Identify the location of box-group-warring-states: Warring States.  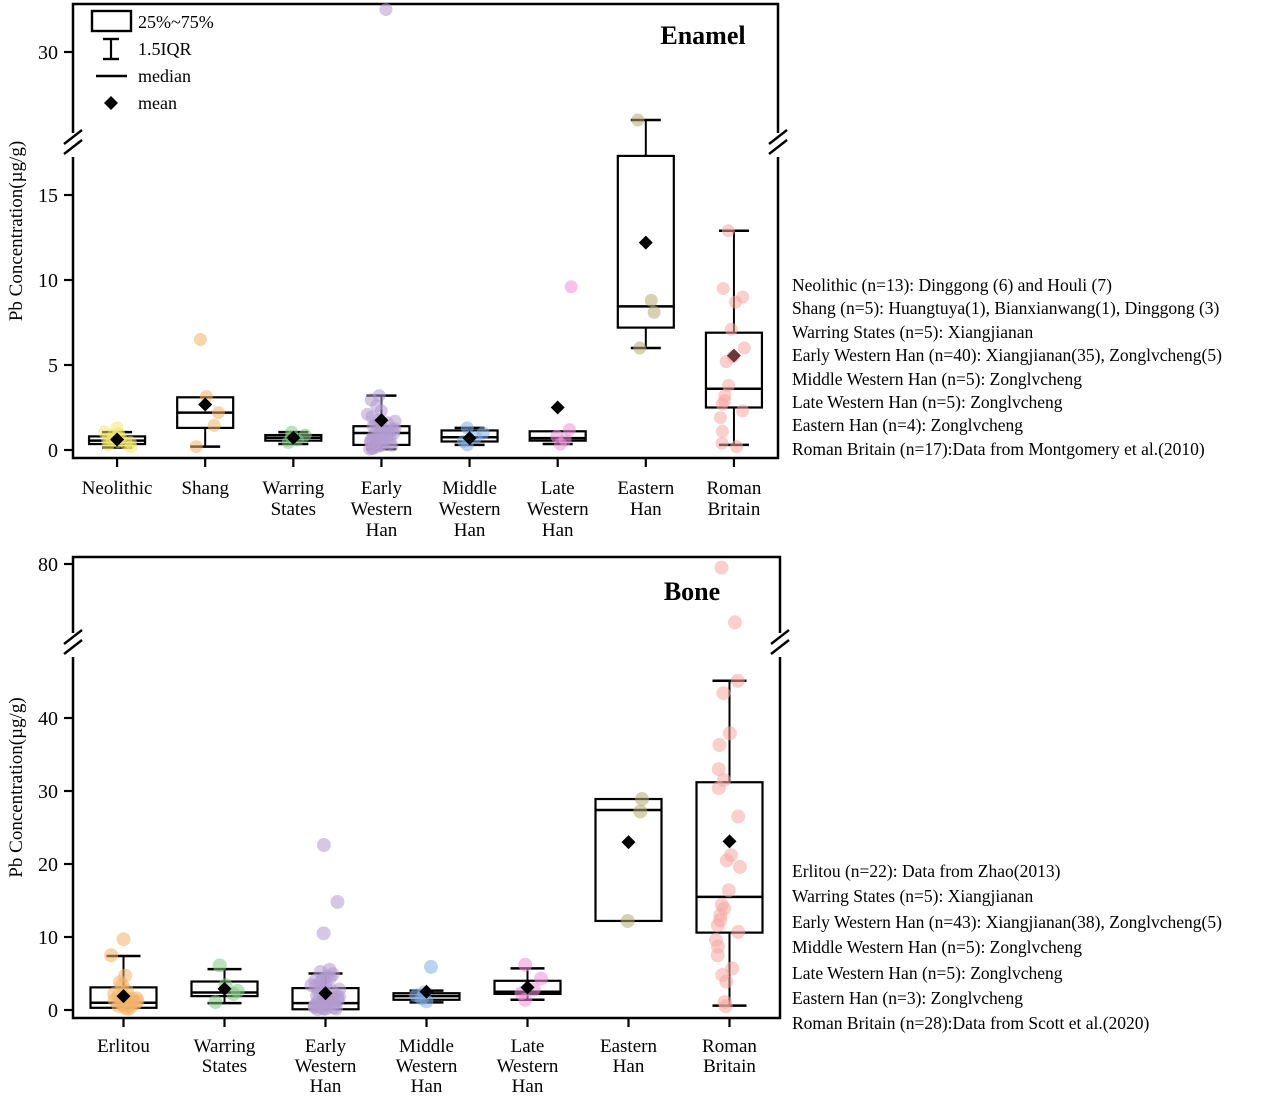
(224, 1017).